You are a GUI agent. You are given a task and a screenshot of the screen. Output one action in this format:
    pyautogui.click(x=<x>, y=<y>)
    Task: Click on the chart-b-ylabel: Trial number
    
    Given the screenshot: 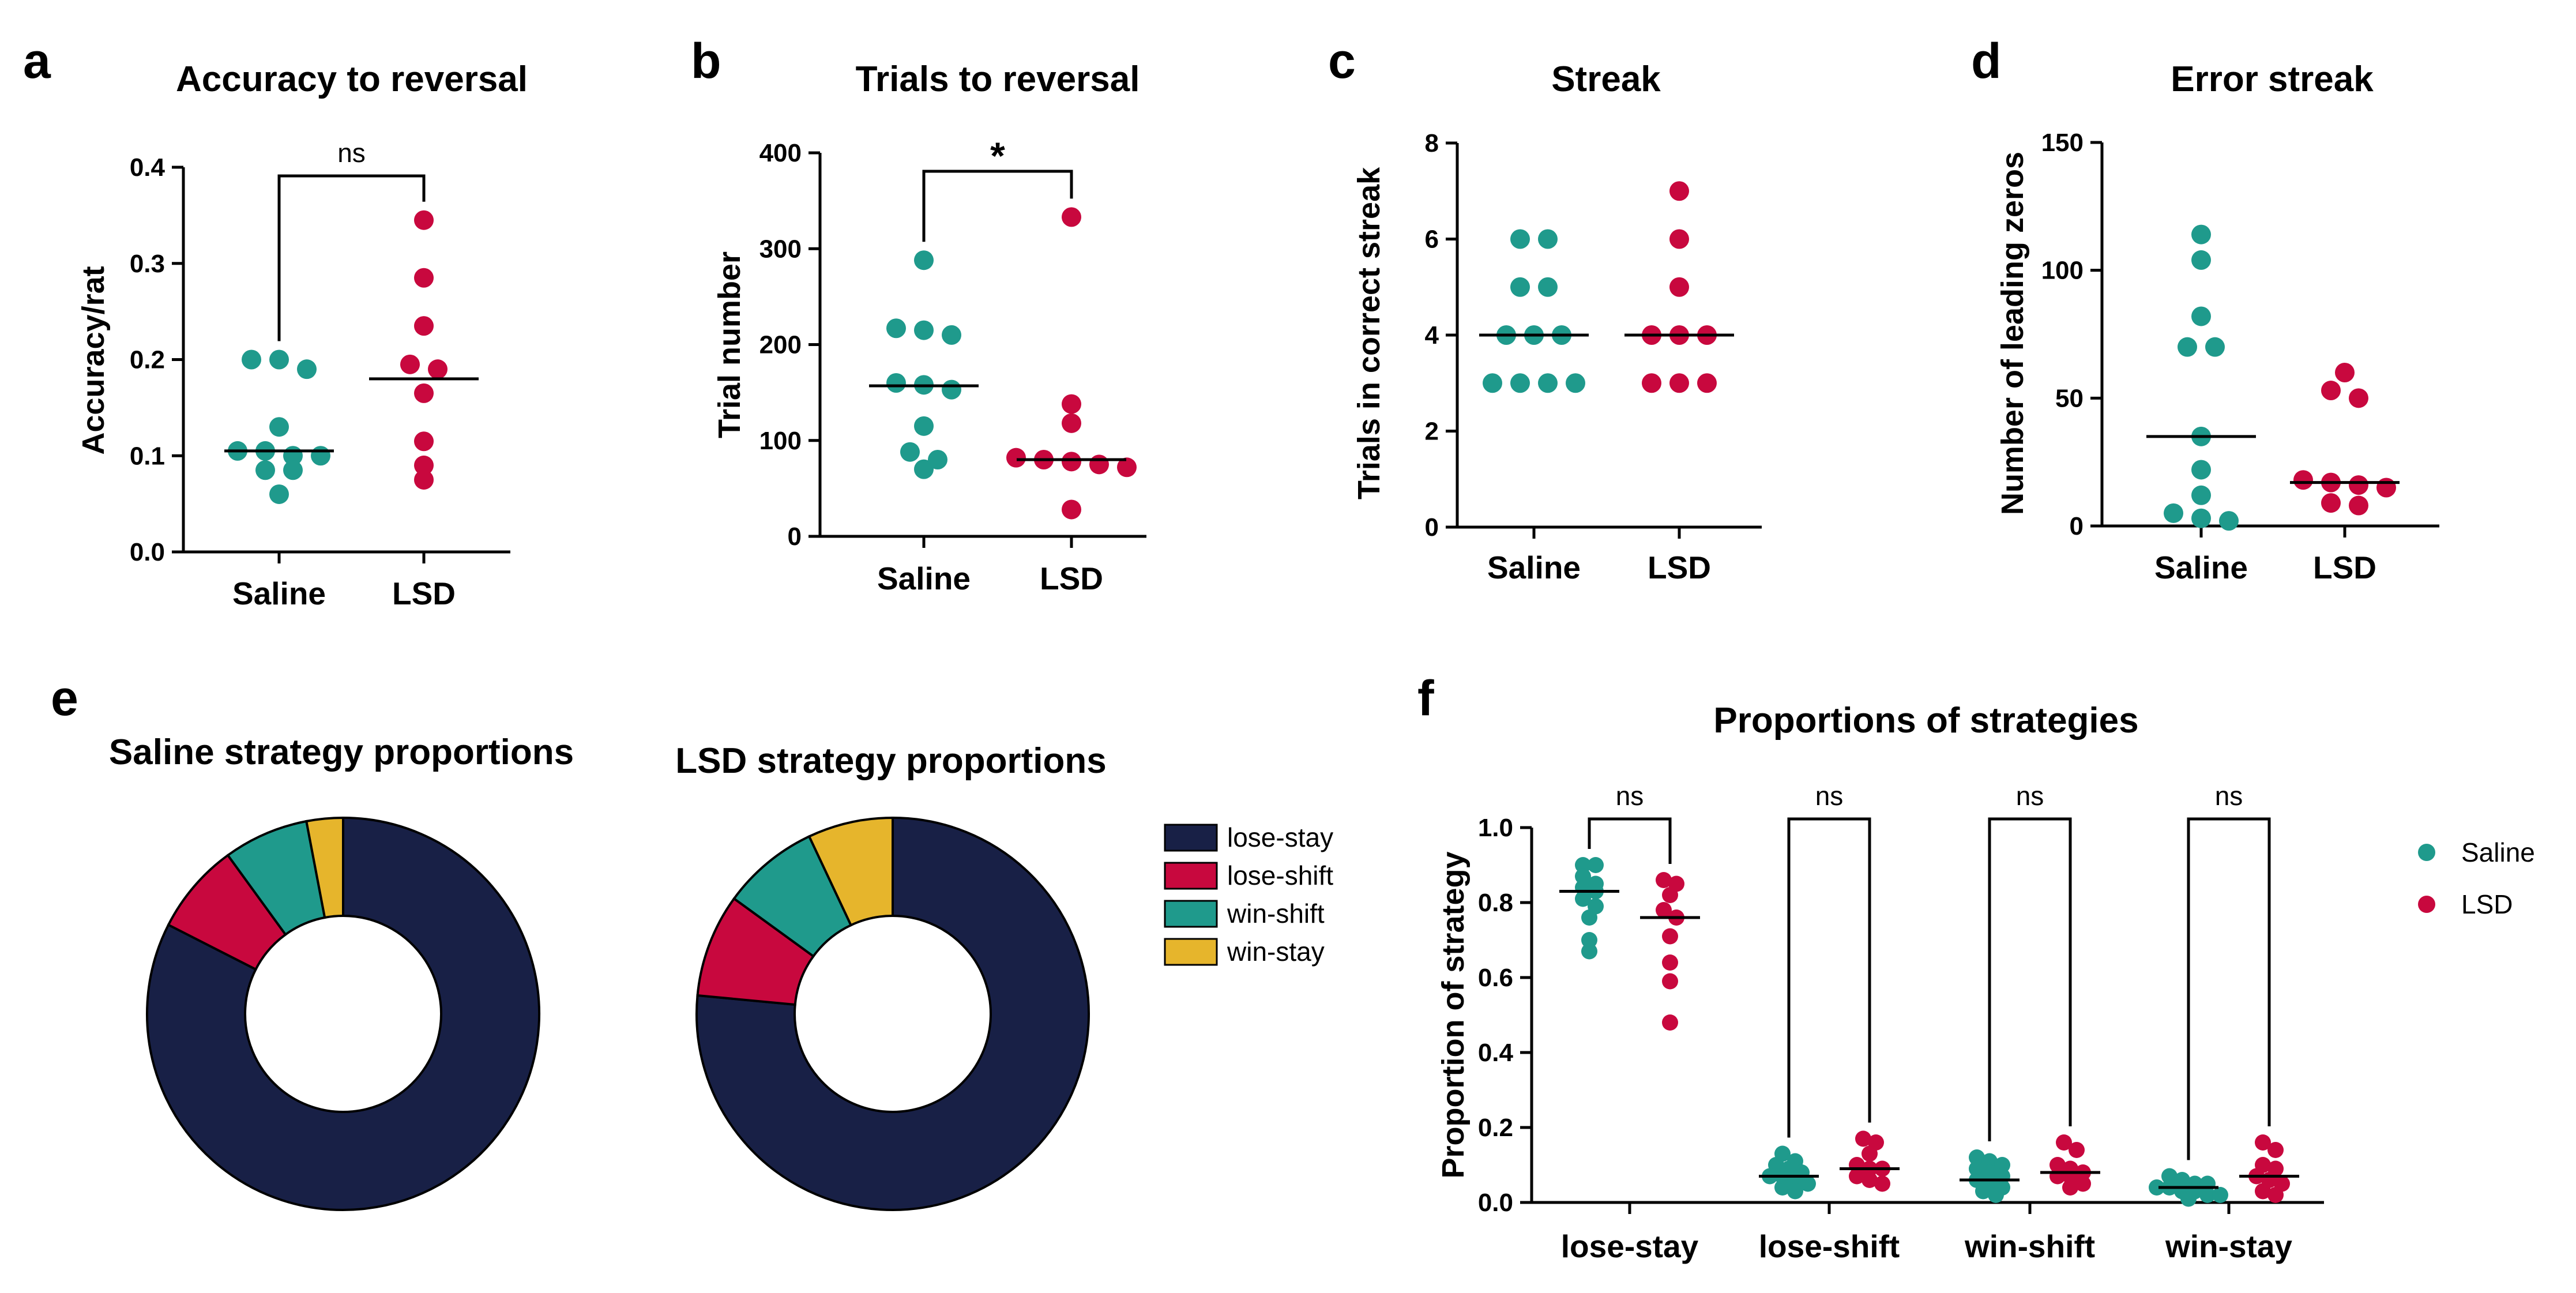 What is the action you would take?
    pyautogui.click(x=729, y=344)
    